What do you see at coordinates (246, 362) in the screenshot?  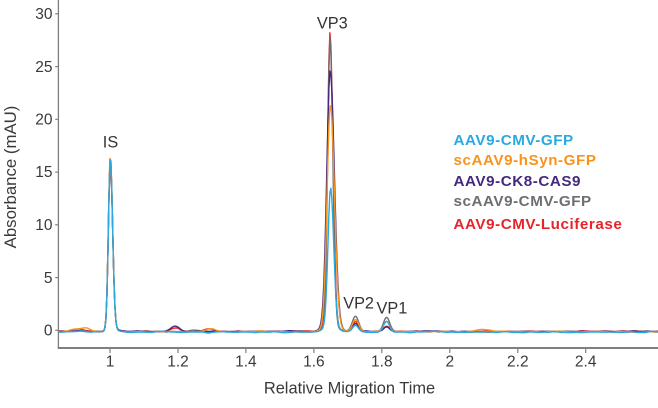 I see `svg-text: 1.4` at bounding box center [246, 362].